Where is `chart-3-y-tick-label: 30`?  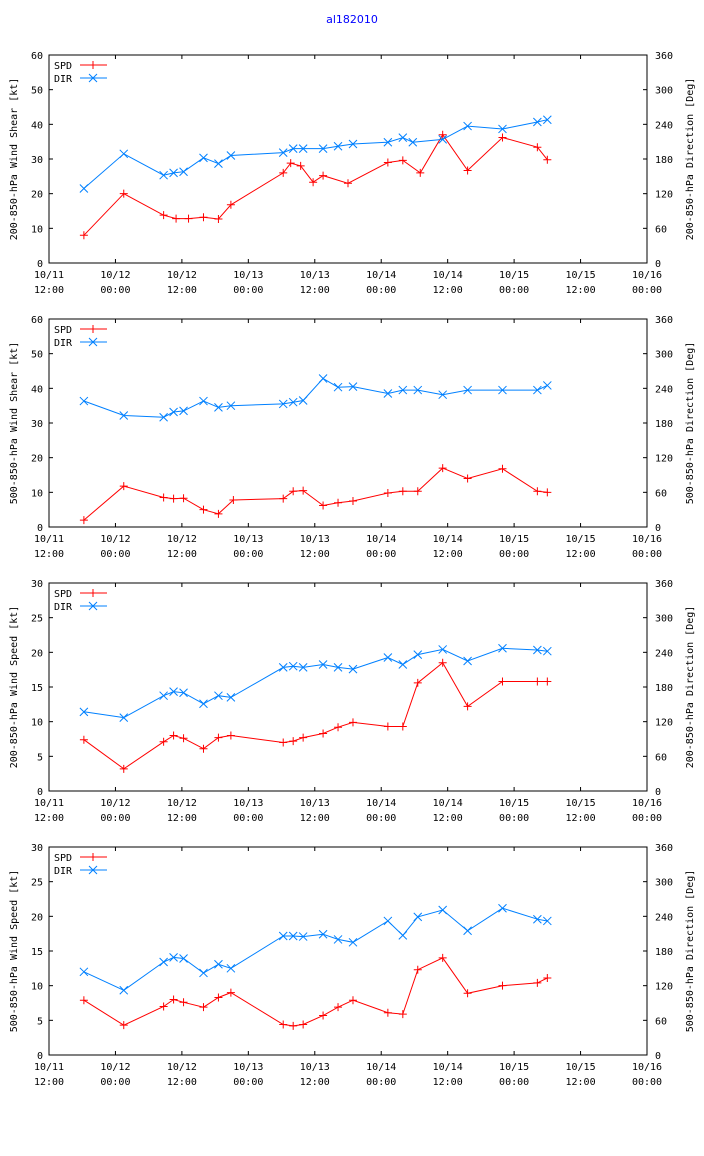 chart-3-y-tick-label: 30 is located at coordinates (37, 584).